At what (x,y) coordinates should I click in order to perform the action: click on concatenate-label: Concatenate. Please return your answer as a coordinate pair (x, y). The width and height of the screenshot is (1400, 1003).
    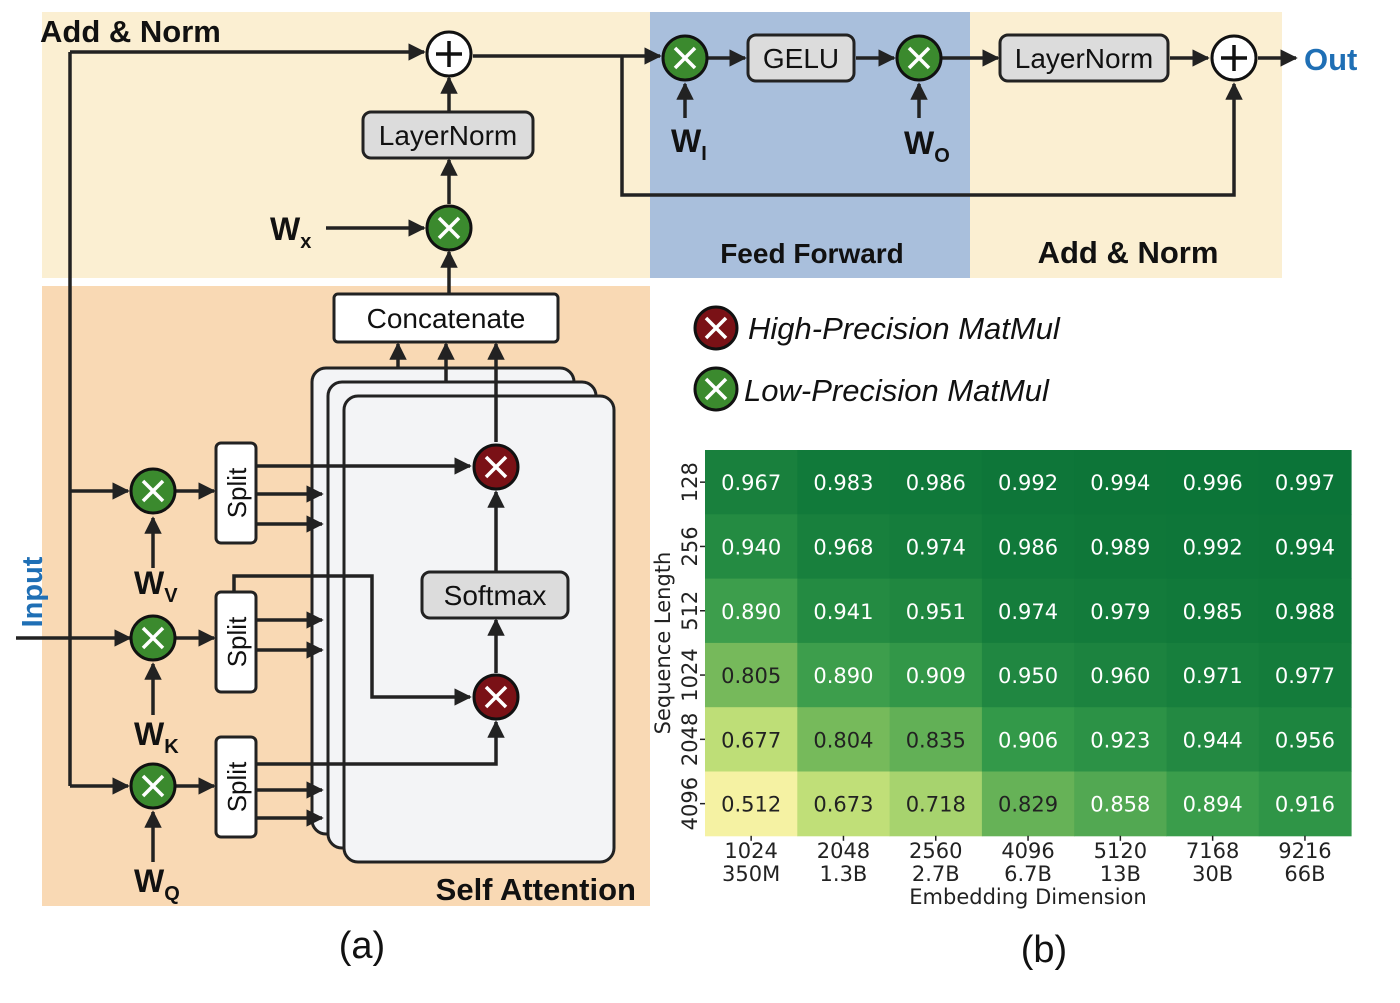
    Looking at the image, I should click on (446, 318).